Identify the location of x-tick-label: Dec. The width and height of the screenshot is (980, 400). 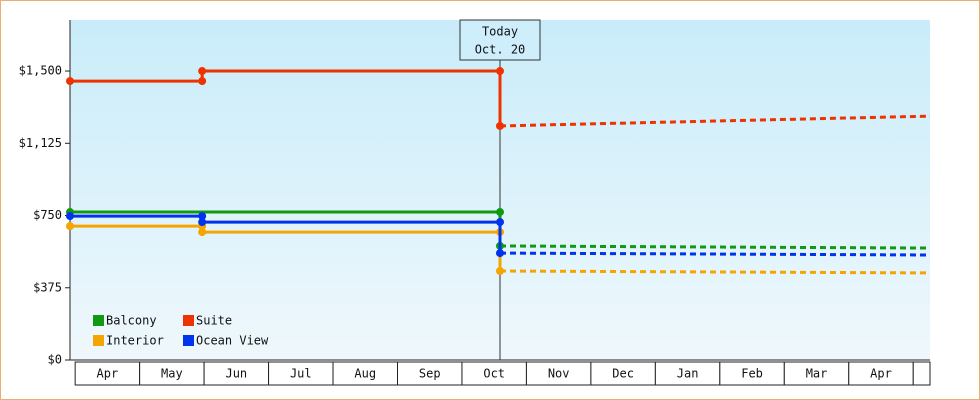
(623, 374).